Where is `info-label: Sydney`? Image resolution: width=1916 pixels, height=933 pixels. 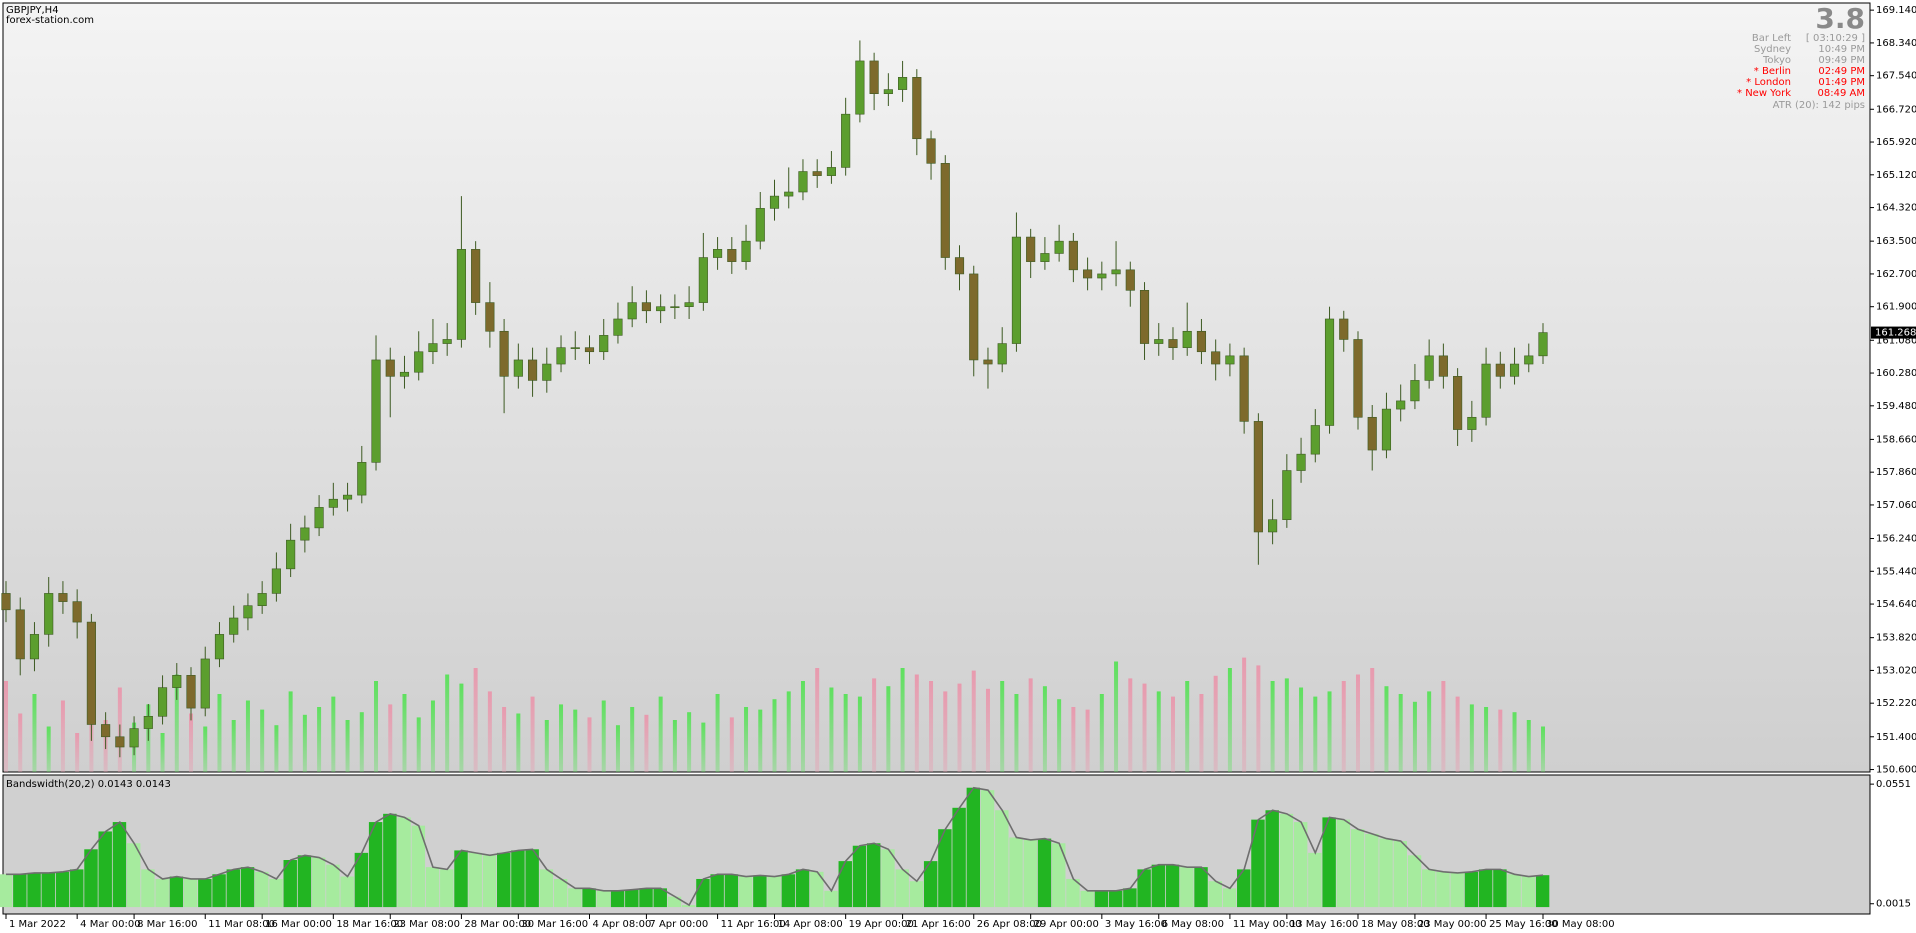 info-label: Sydney is located at coordinates (1772, 49).